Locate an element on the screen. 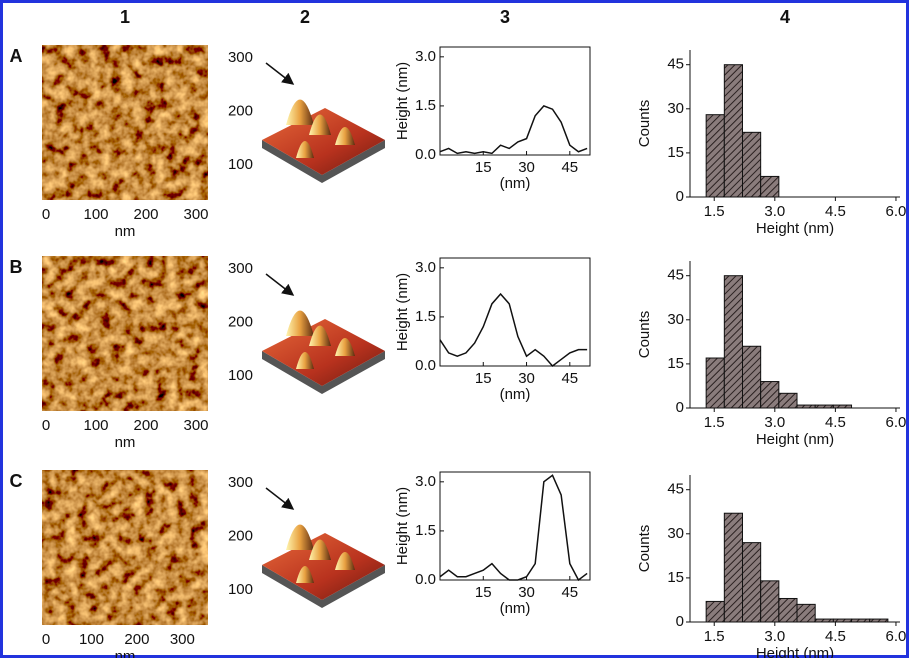  row-label: C is located at coordinates (16, 481).